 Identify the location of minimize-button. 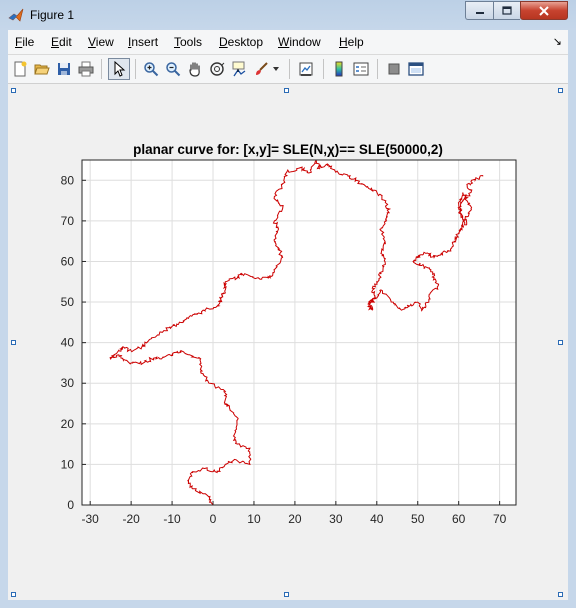
(479, 10).